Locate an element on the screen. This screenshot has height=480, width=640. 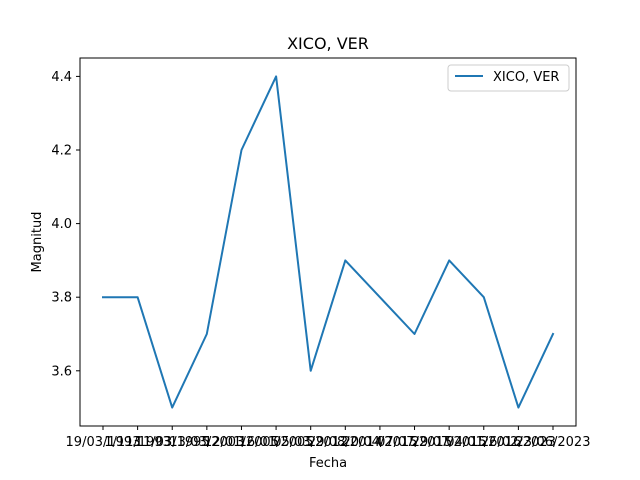
x-tick-label: 19/03/1993 is located at coordinates (103, 442).